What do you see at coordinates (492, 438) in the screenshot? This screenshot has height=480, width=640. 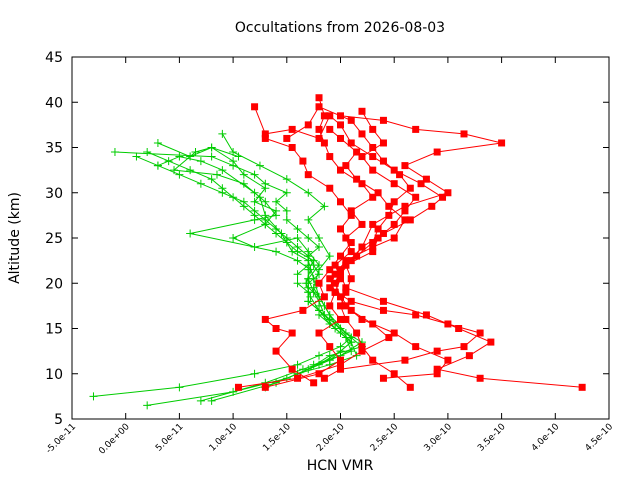 I see `x-tick-label: 3.5e-10` at bounding box center [492, 438].